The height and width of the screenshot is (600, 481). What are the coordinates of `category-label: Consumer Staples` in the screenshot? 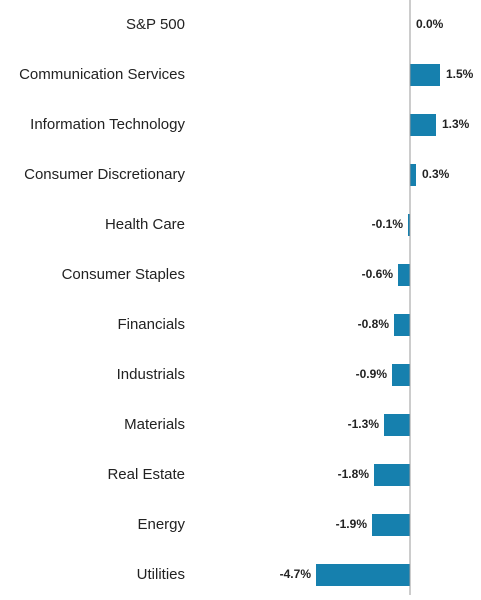 It's located at (123, 274).